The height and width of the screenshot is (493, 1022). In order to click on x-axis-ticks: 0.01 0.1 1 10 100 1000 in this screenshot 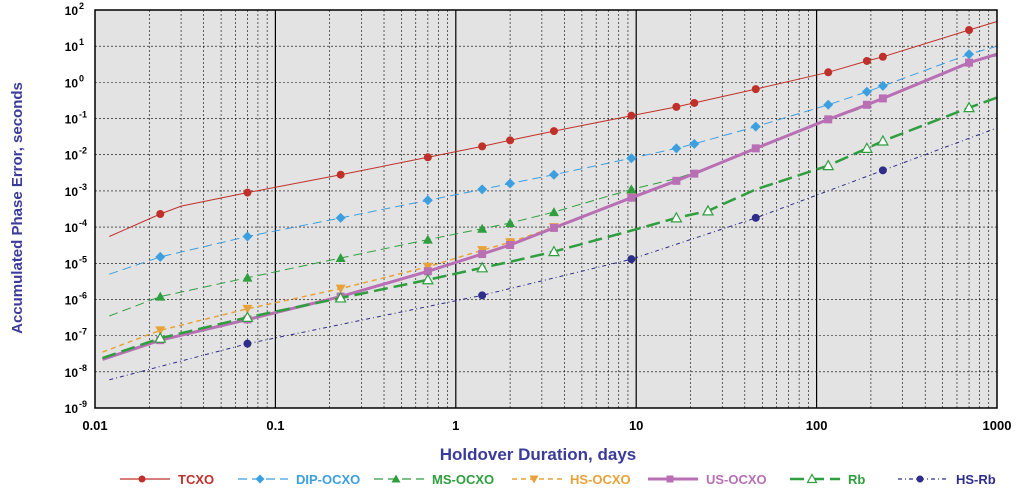, I will do `click(546, 425)`.